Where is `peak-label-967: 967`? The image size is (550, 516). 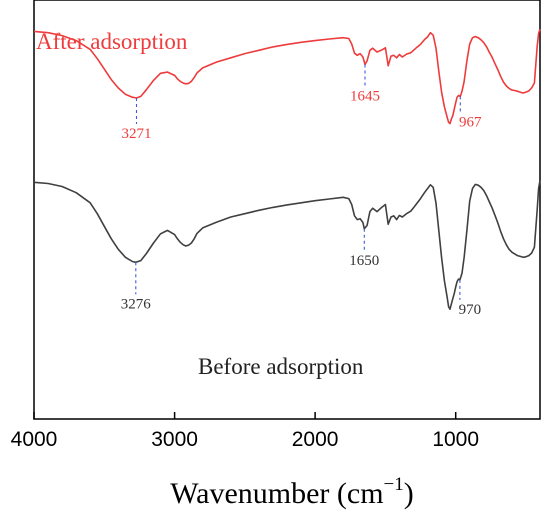
peak-label-967: 967 is located at coordinates (470, 122).